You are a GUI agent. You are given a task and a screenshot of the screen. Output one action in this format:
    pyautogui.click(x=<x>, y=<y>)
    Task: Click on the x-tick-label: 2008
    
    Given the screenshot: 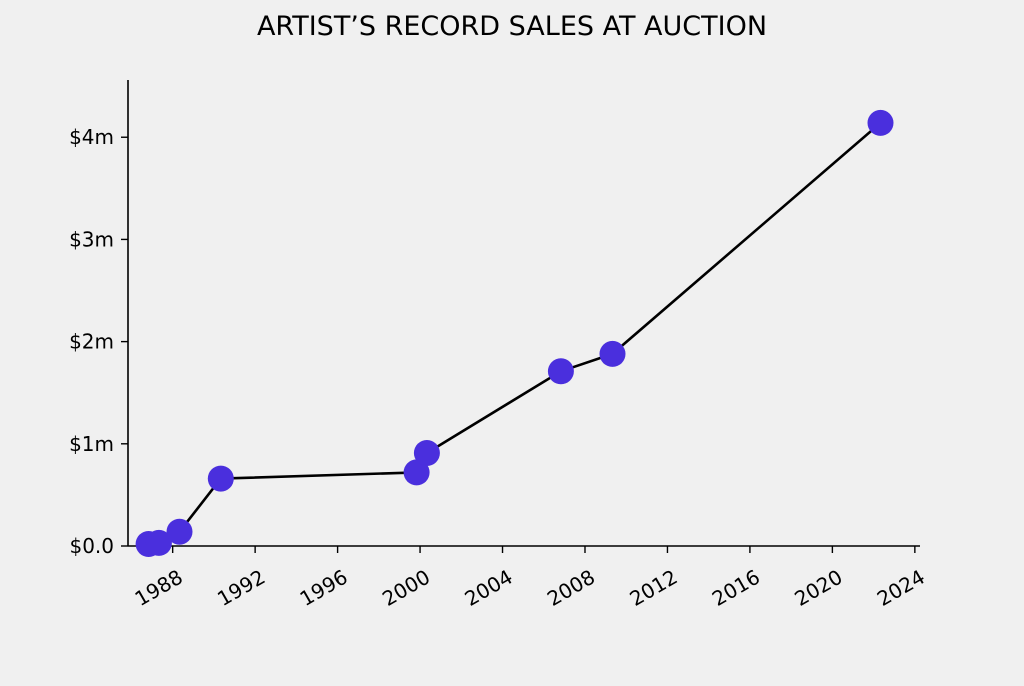 What is the action you would take?
    pyautogui.click(x=571, y=588)
    